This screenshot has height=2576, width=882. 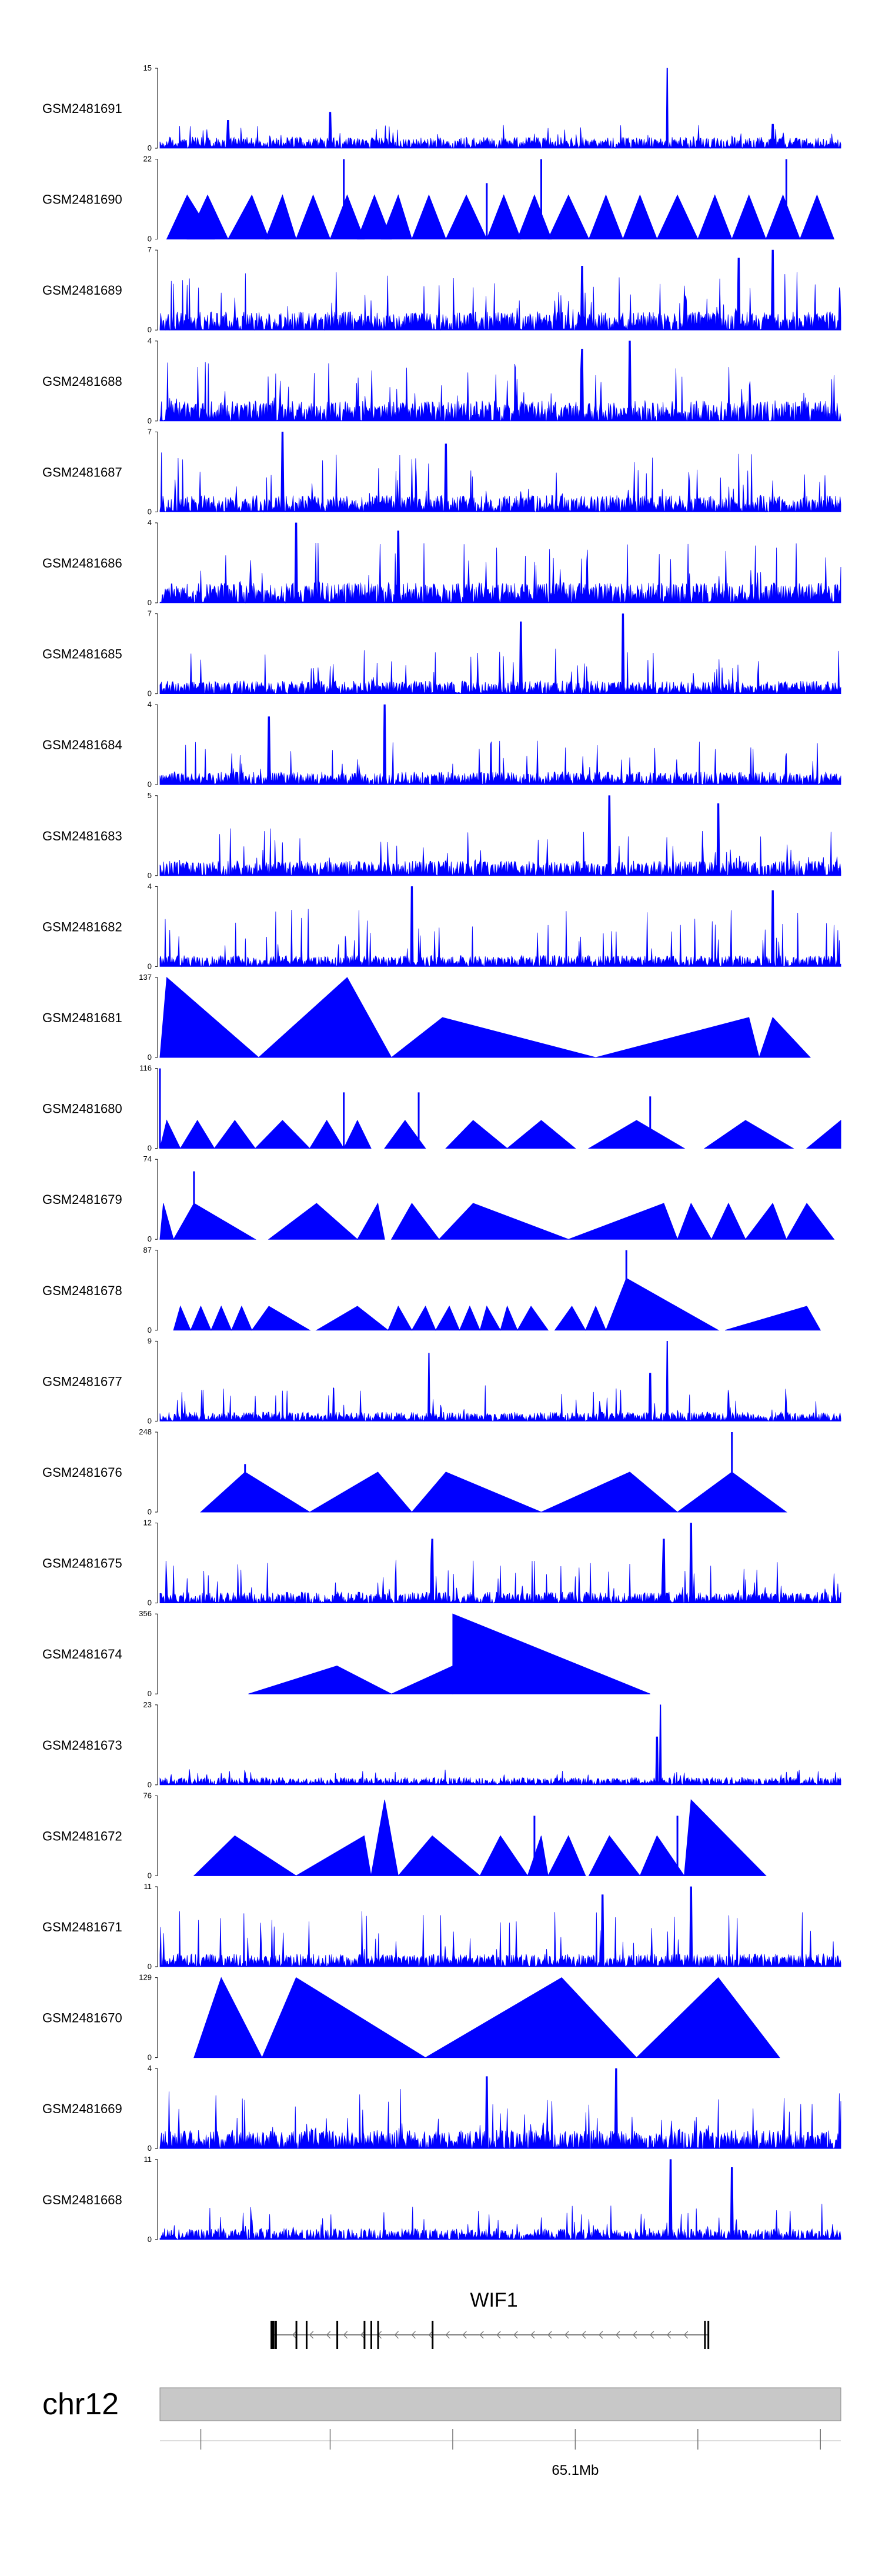 I want to click on y-tick-label-max: 248, so click(x=145, y=1431).